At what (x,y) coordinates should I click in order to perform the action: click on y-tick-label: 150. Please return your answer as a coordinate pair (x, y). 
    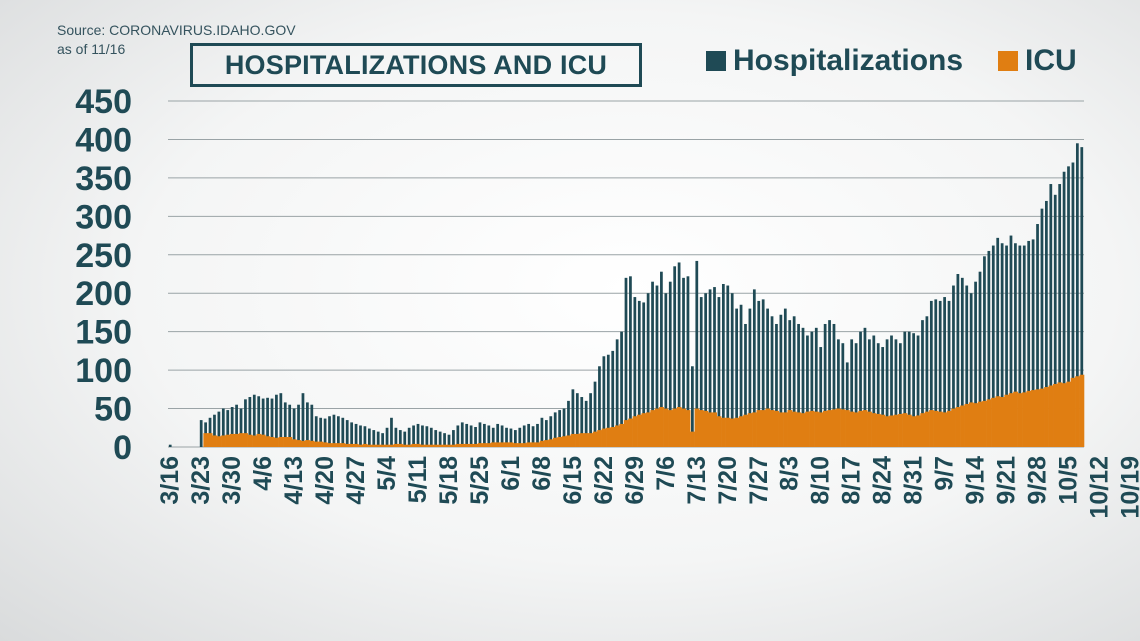
    Looking at the image, I should click on (103, 333).